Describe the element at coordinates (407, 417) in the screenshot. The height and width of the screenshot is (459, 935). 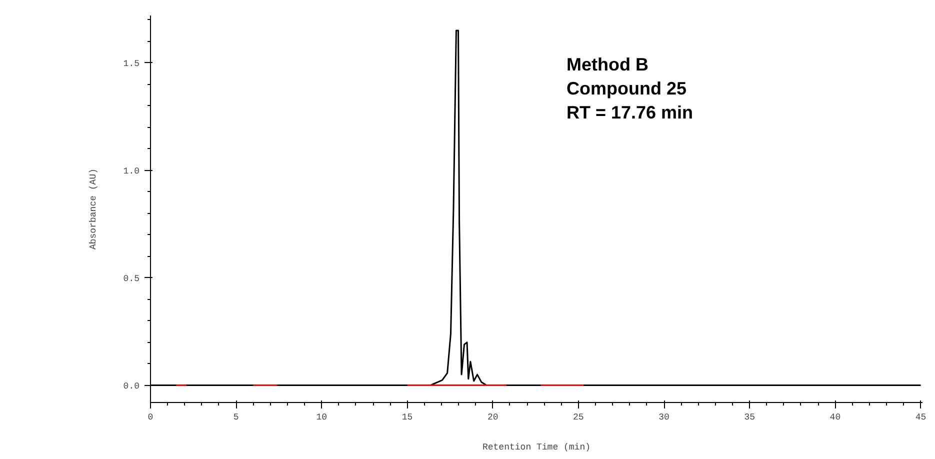
I see `x-tick-label: 15` at that location.